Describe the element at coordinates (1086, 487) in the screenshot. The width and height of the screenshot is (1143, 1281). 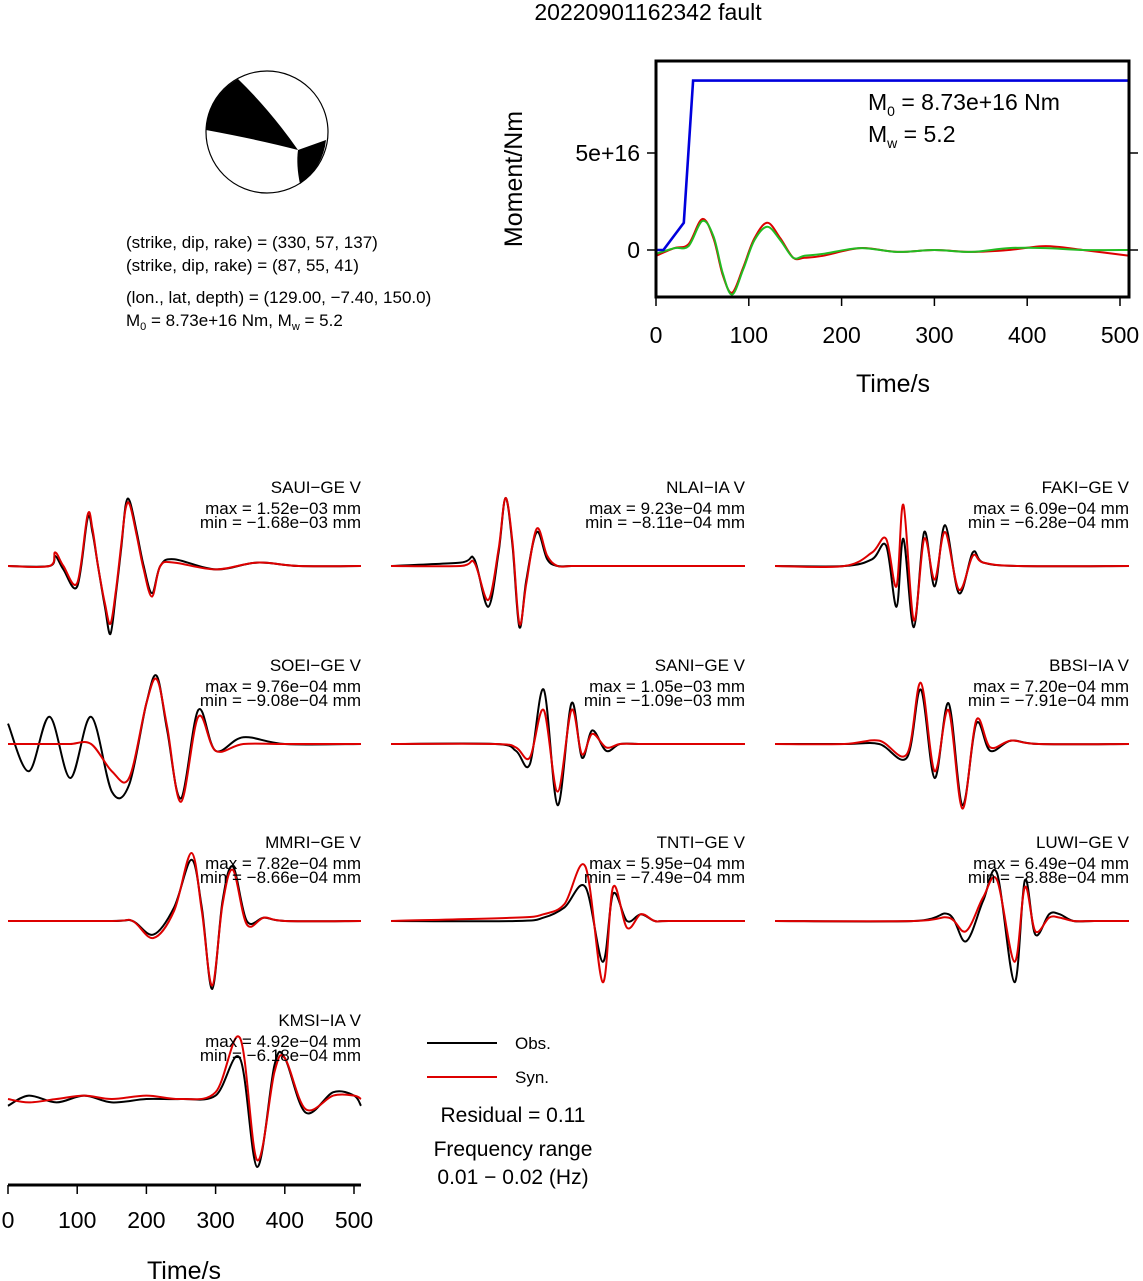
I see `station-label: FAKI−GE V` at that location.